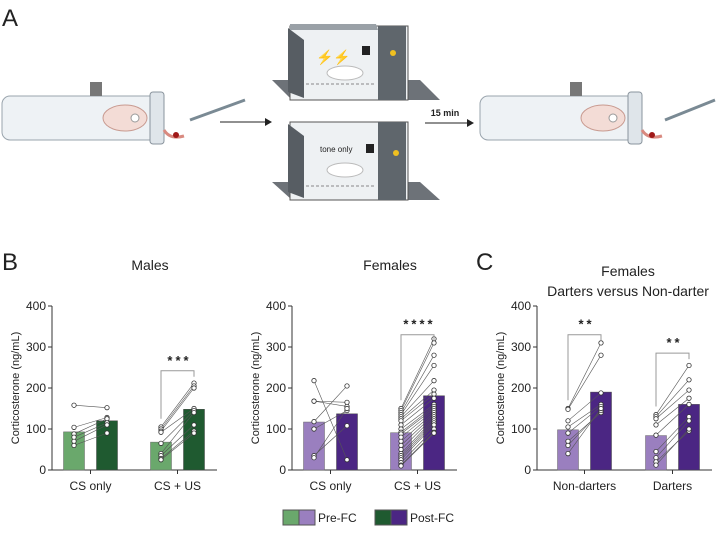  What do you see at coordinates (672, 486) in the screenshot?
I see `x-tick-label: Darters` at bounding box center [672, 486].